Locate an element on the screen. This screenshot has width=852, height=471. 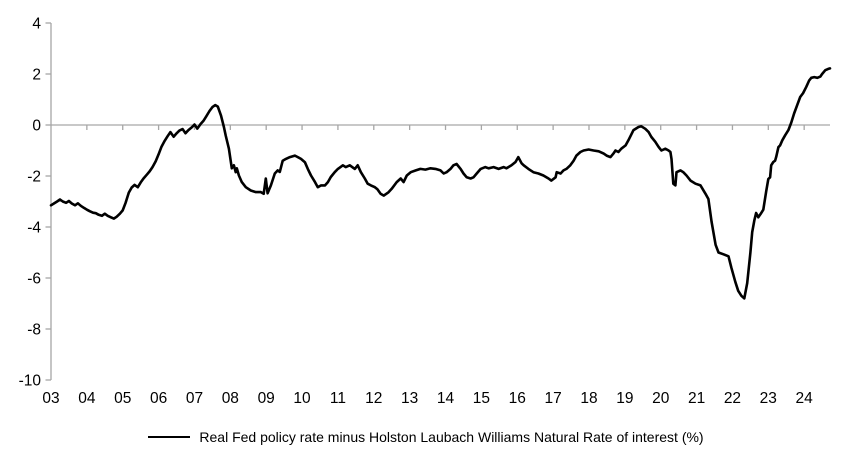
x-tick-label: 10 is located at coordinates (302, 398).